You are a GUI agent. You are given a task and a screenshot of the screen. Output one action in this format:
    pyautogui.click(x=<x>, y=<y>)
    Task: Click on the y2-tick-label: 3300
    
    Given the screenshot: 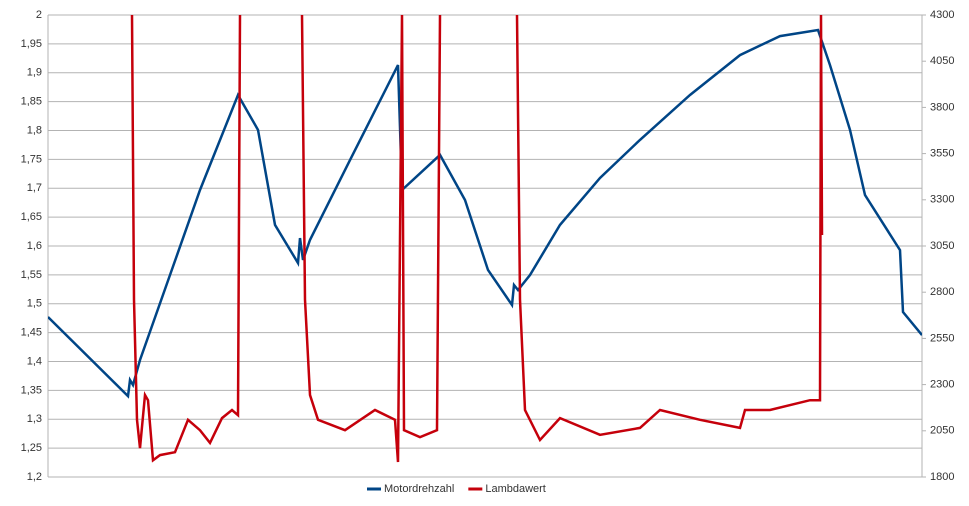 What is the action you would take?
    pyautogui.click(x=942, y=200)
    